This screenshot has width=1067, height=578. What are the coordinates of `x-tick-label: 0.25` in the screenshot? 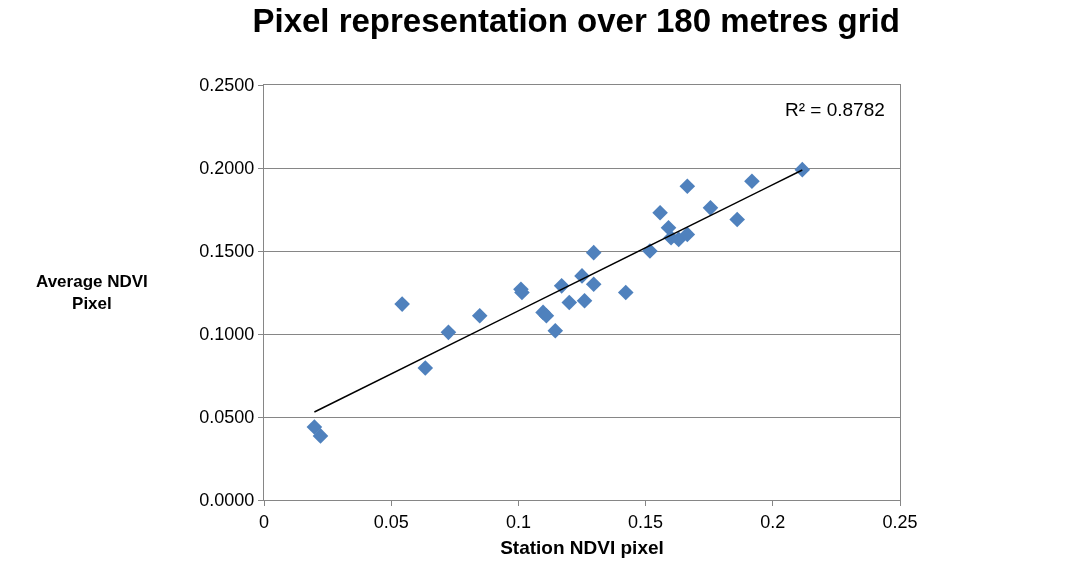 It's located at (900, 521).